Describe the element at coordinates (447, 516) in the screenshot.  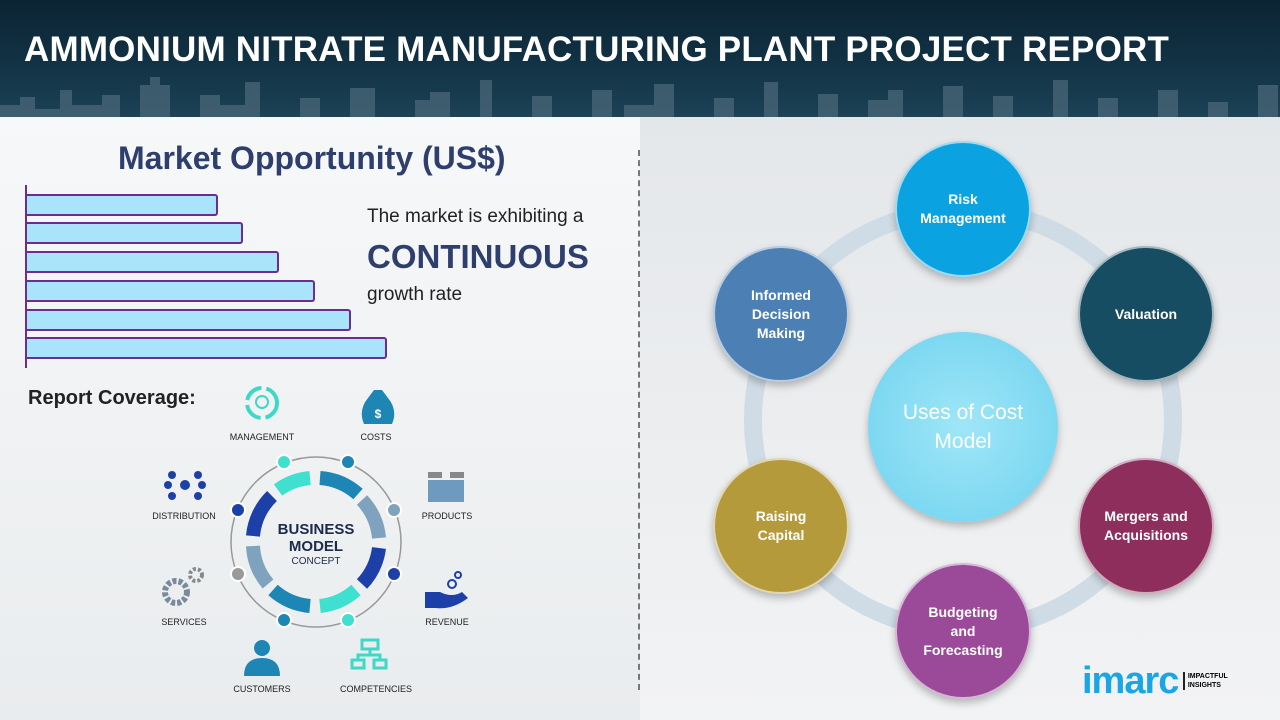
I see `coverage-item-products: PRODUCTS` at that location.